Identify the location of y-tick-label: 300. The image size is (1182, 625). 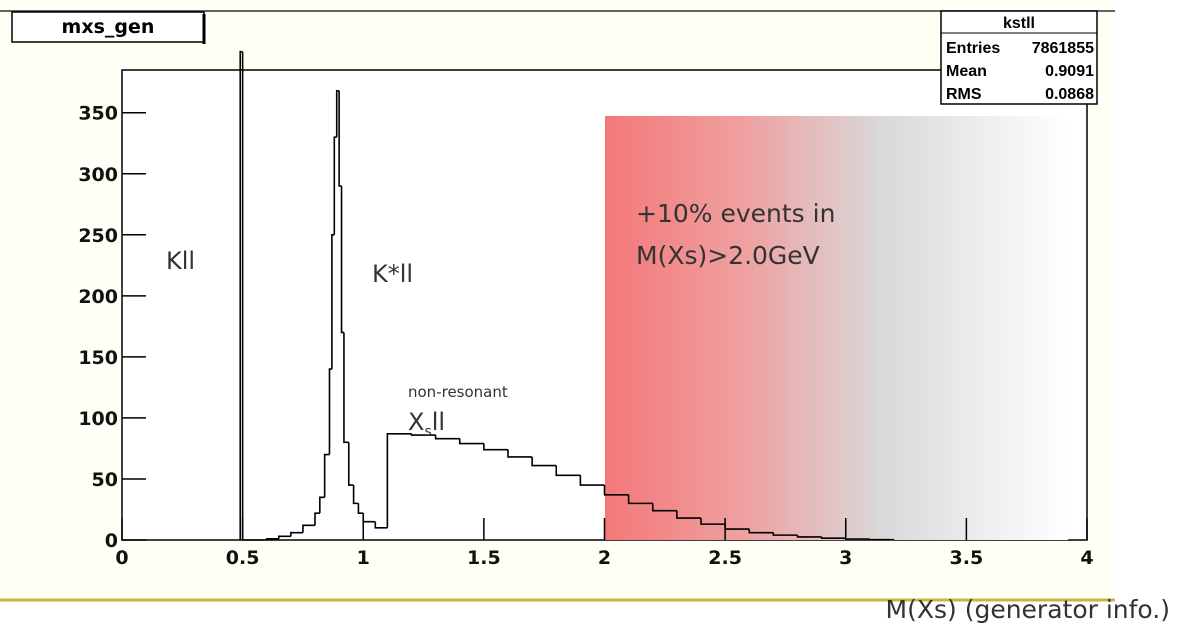
(98, 175).